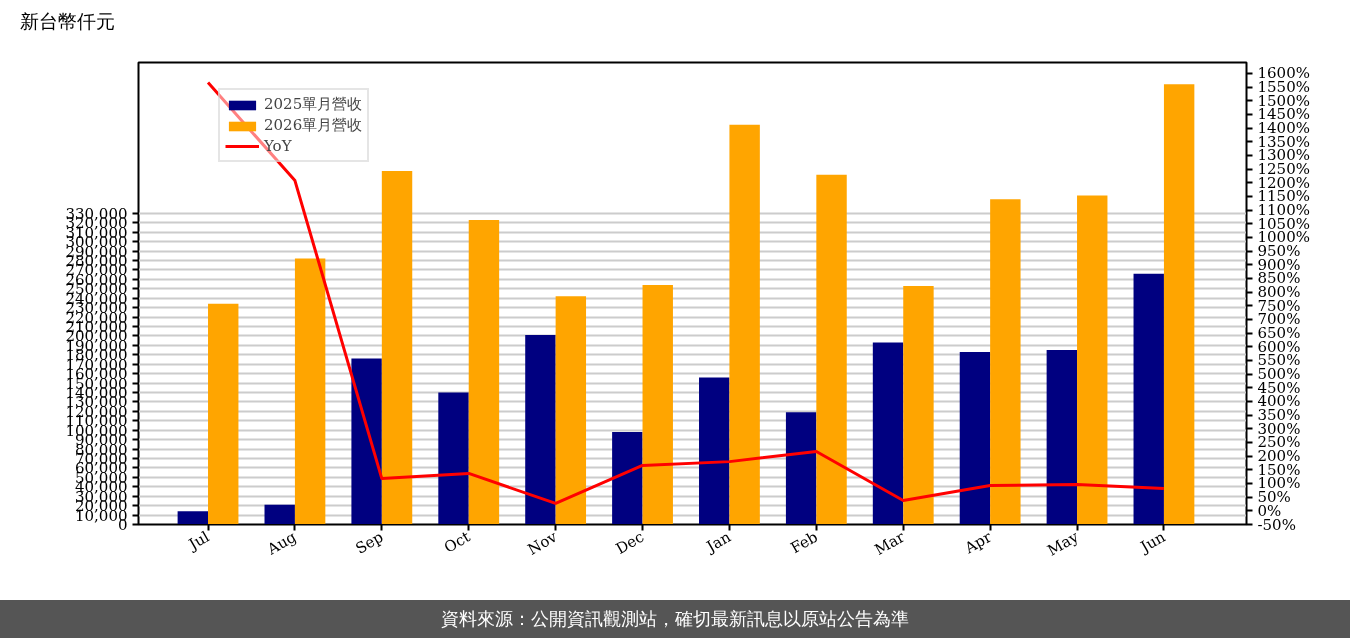 Image resolution: width=1350 pixels, height=638 pixels. I want to click on x-tick-label: May, so click(1063, 543).